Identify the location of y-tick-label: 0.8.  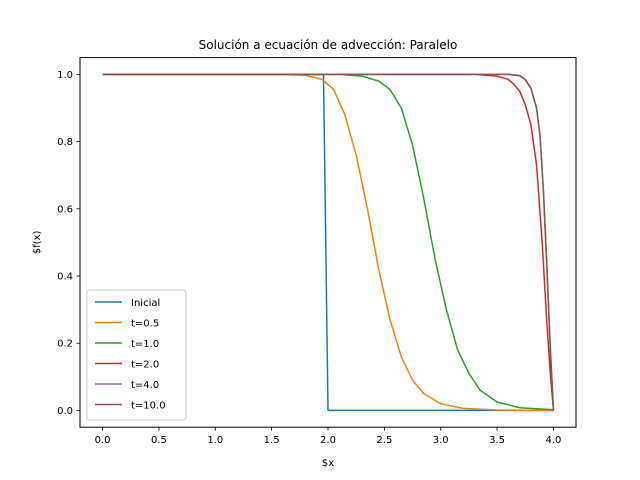
(65, 142).